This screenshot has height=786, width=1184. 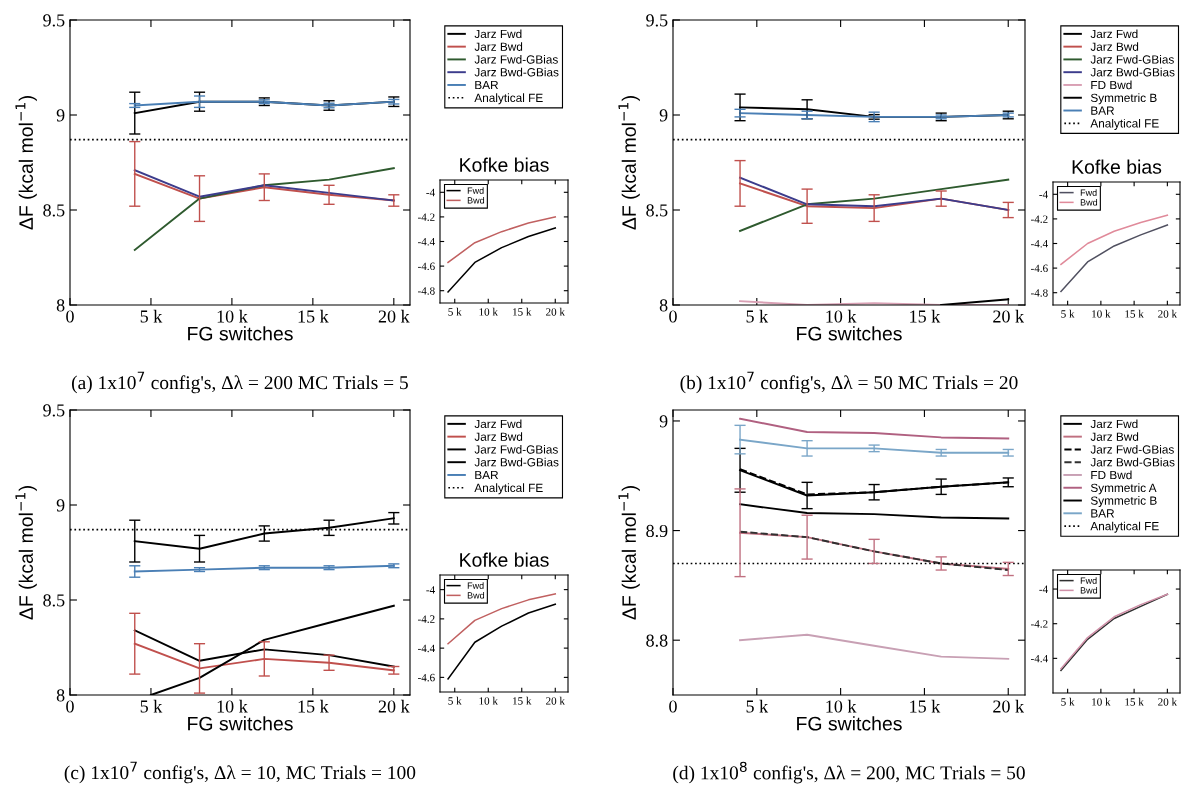 I want to click on legend-label: FD Bwd, so click(x=1111, y=85).